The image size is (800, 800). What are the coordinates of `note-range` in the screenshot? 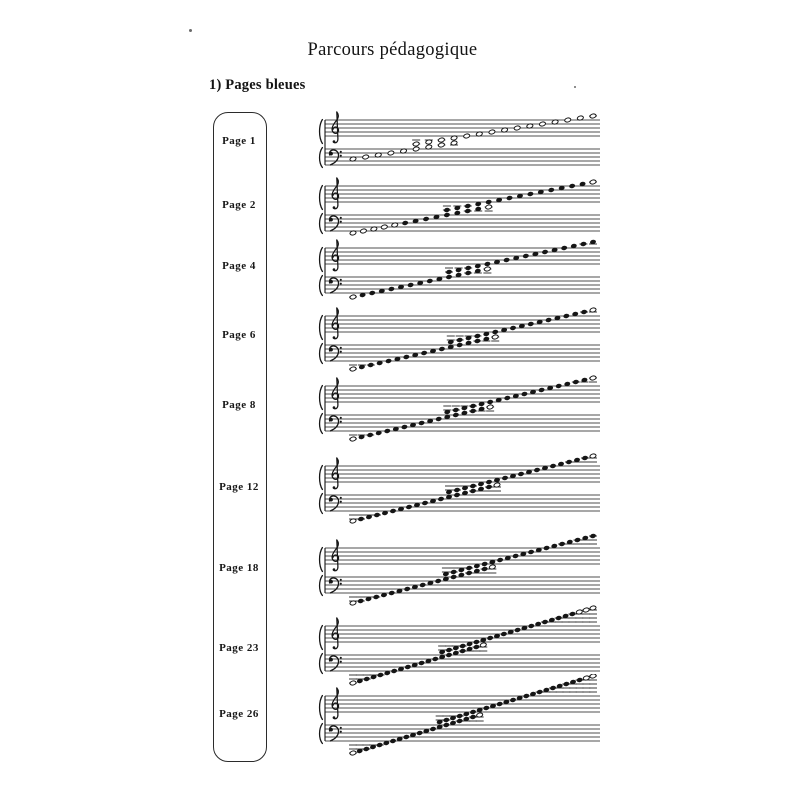 It's located at (473, 488).